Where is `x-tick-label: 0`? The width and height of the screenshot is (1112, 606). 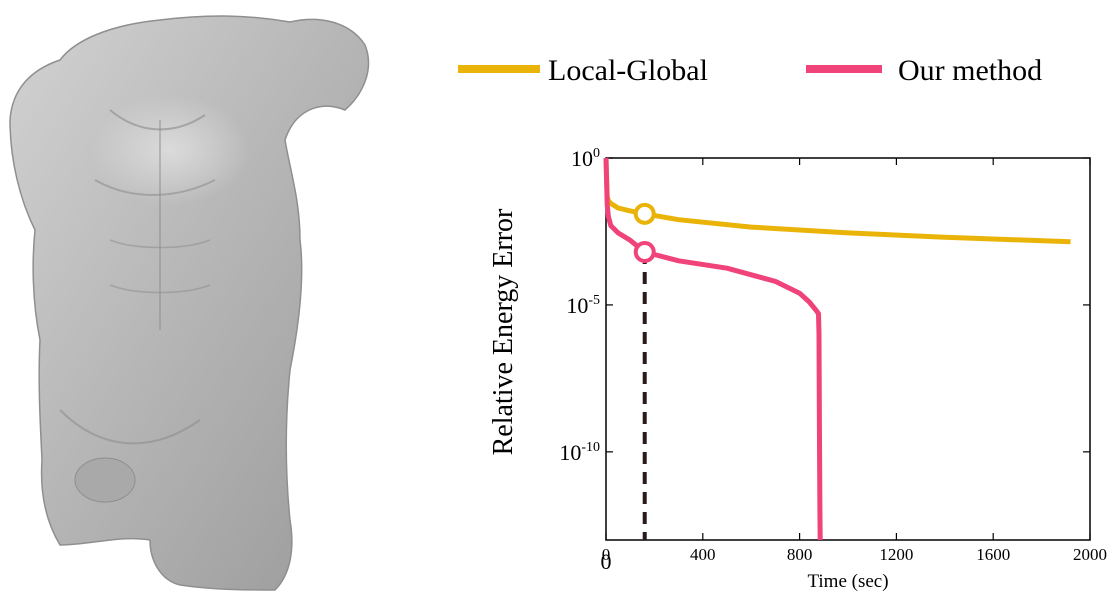
x-tick-label: 0 is located at coordinates (606, 554).